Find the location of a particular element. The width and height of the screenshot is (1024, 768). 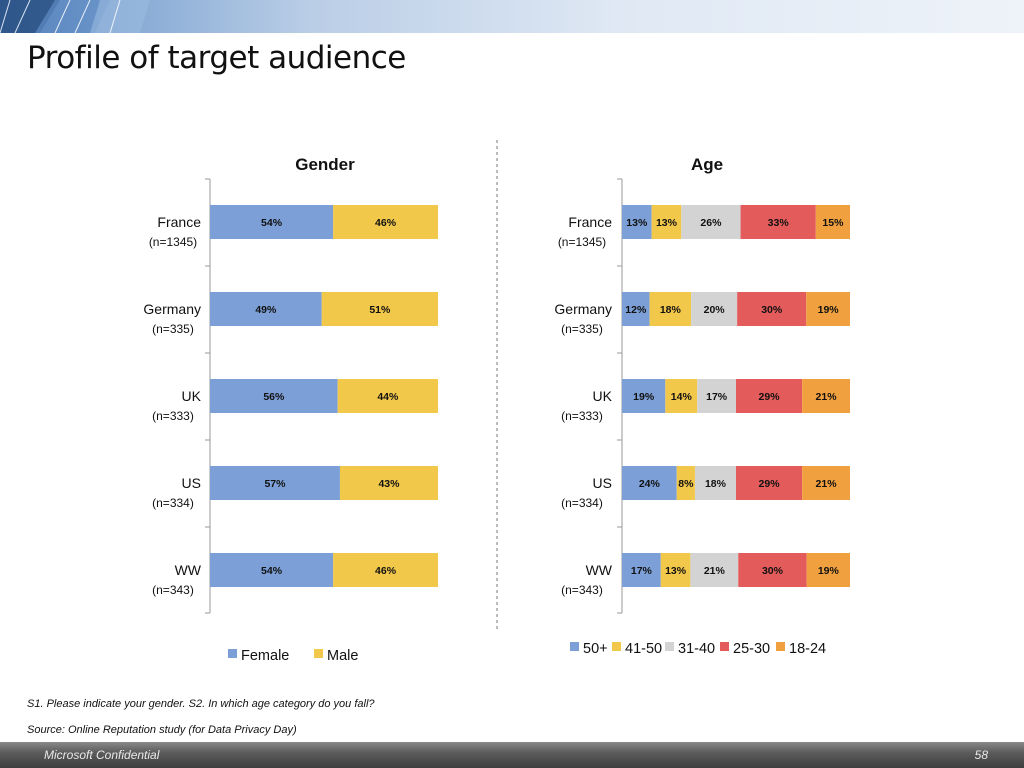

age-bar-label-ww-41-50: 13% is located at coordinates (676, 571).